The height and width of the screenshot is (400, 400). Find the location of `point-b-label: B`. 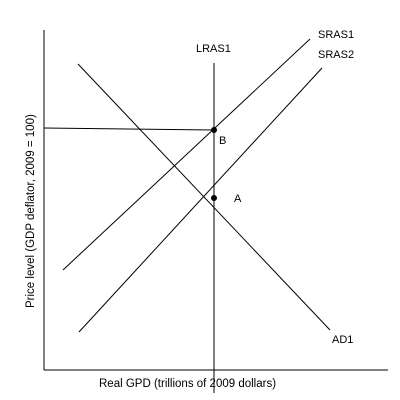

point-b-label: B is located at coordinates (222, 141).